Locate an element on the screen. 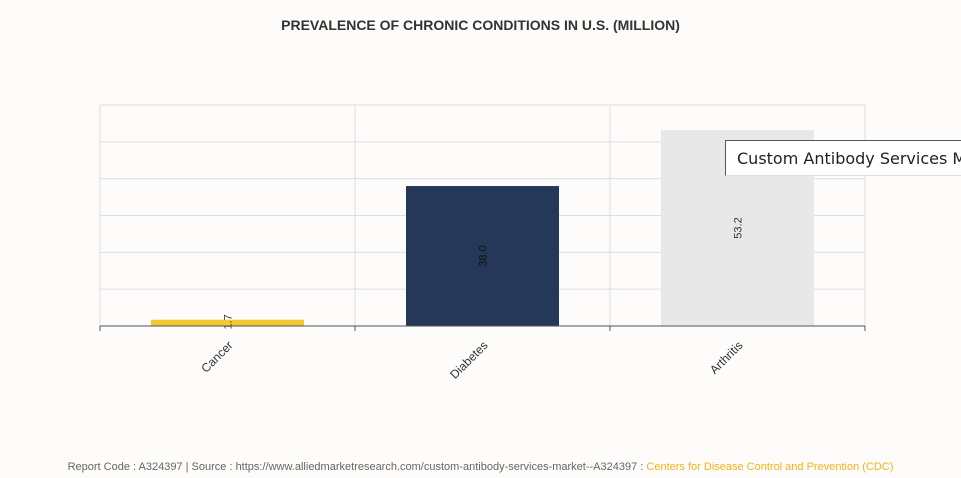 This screenshot has height=478, width=961. bar-cancer is located at coordinates (227, 322).